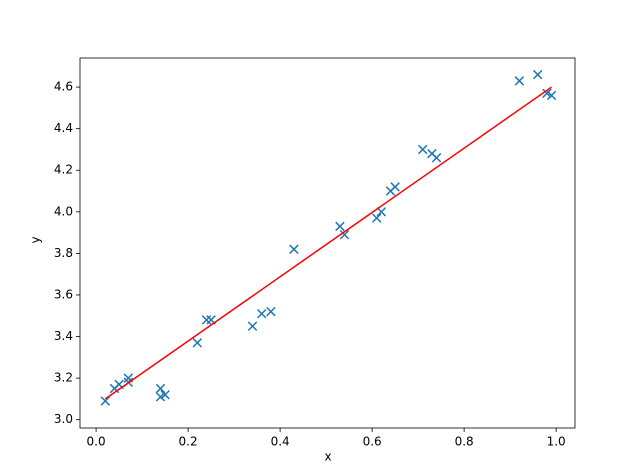  Describe the element at coordinates (63, 336) in the screenshot. I see `y-tick-label: 3.4` at that location.